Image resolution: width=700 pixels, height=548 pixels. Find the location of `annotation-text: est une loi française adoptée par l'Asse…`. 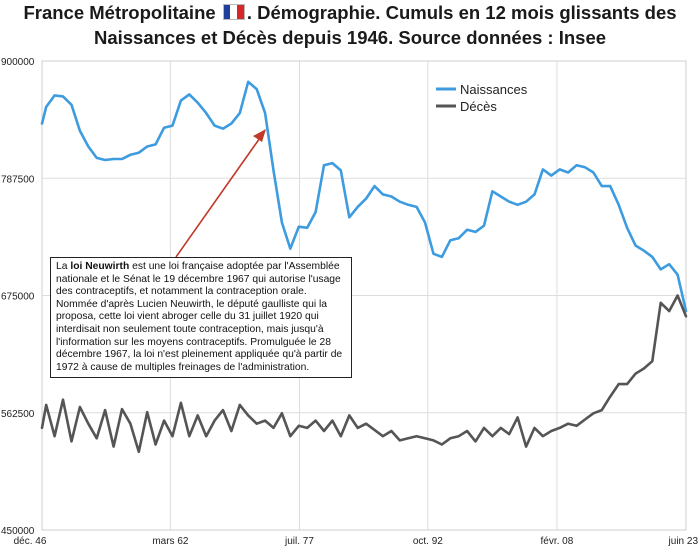

annotation-text: est une loi française adoptée par l'Asse… is located at coordinates (199, 317).